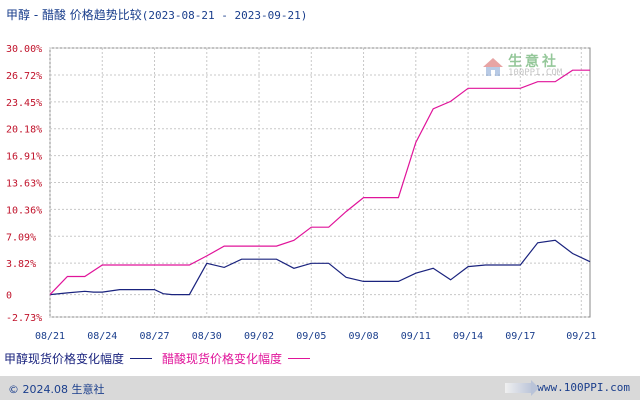 The width and height of the screenshot is (640, 400). Describe the element at coordinates (64, 359) in the screenshot. I see `legend-label-methanol: 甲醇现货价格变化幅度` at that location.